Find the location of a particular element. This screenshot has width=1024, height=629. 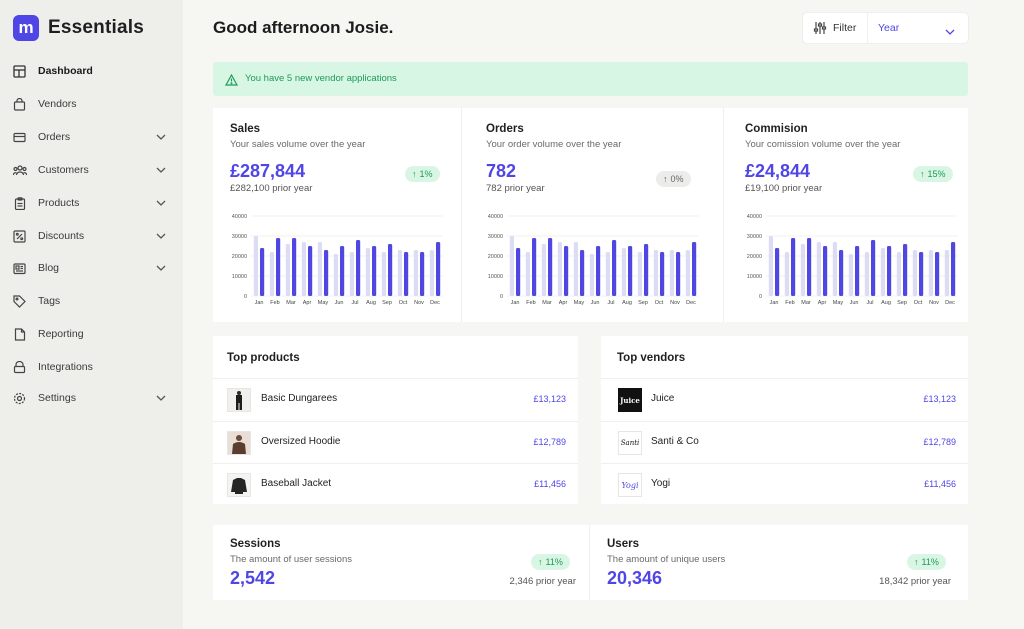

sidebar-item-integrations: Integrations is located at coordinates (91, 367).